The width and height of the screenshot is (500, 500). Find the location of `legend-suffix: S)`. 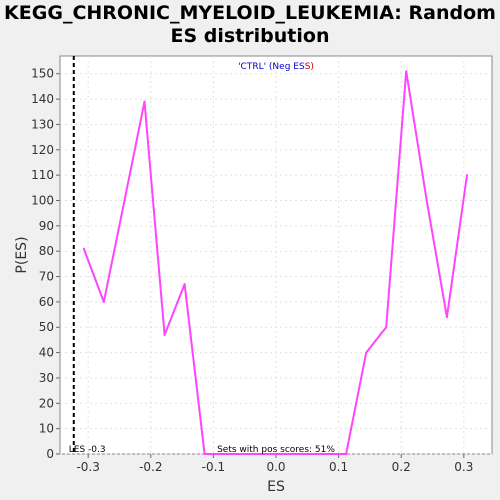

legend-suffix: S) is located at coordinates (309, 67).